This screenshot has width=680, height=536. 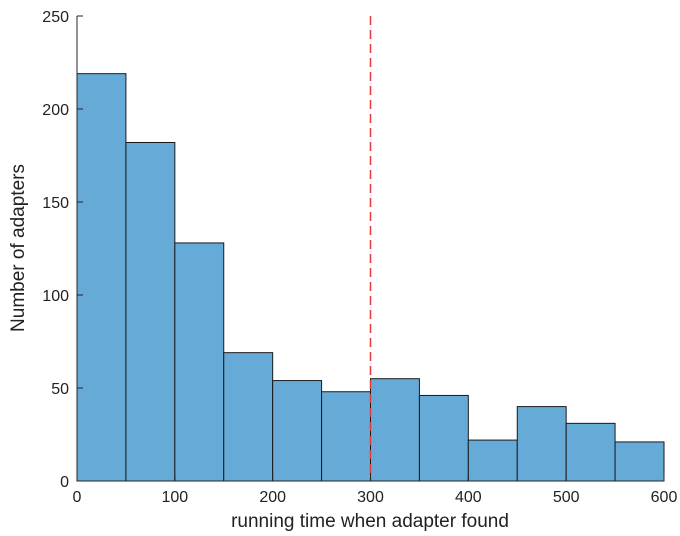 I want to click on x-tick-label: 200, so click(x=272, y=497).